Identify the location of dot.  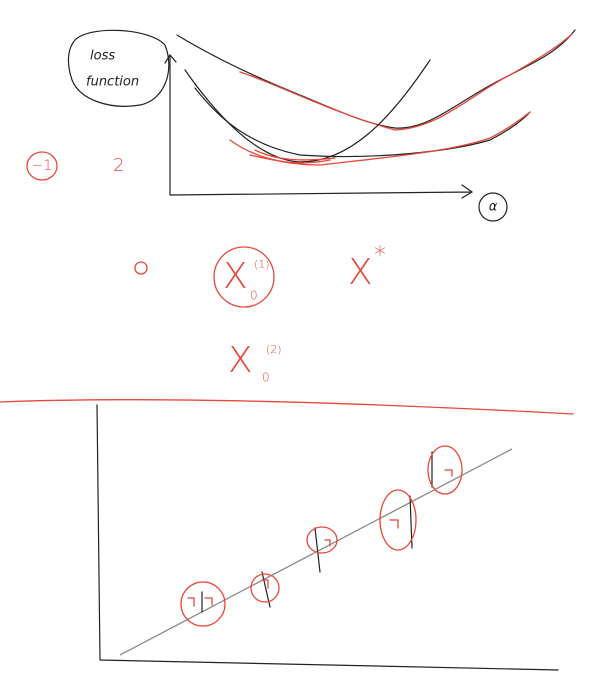
(141, 268).